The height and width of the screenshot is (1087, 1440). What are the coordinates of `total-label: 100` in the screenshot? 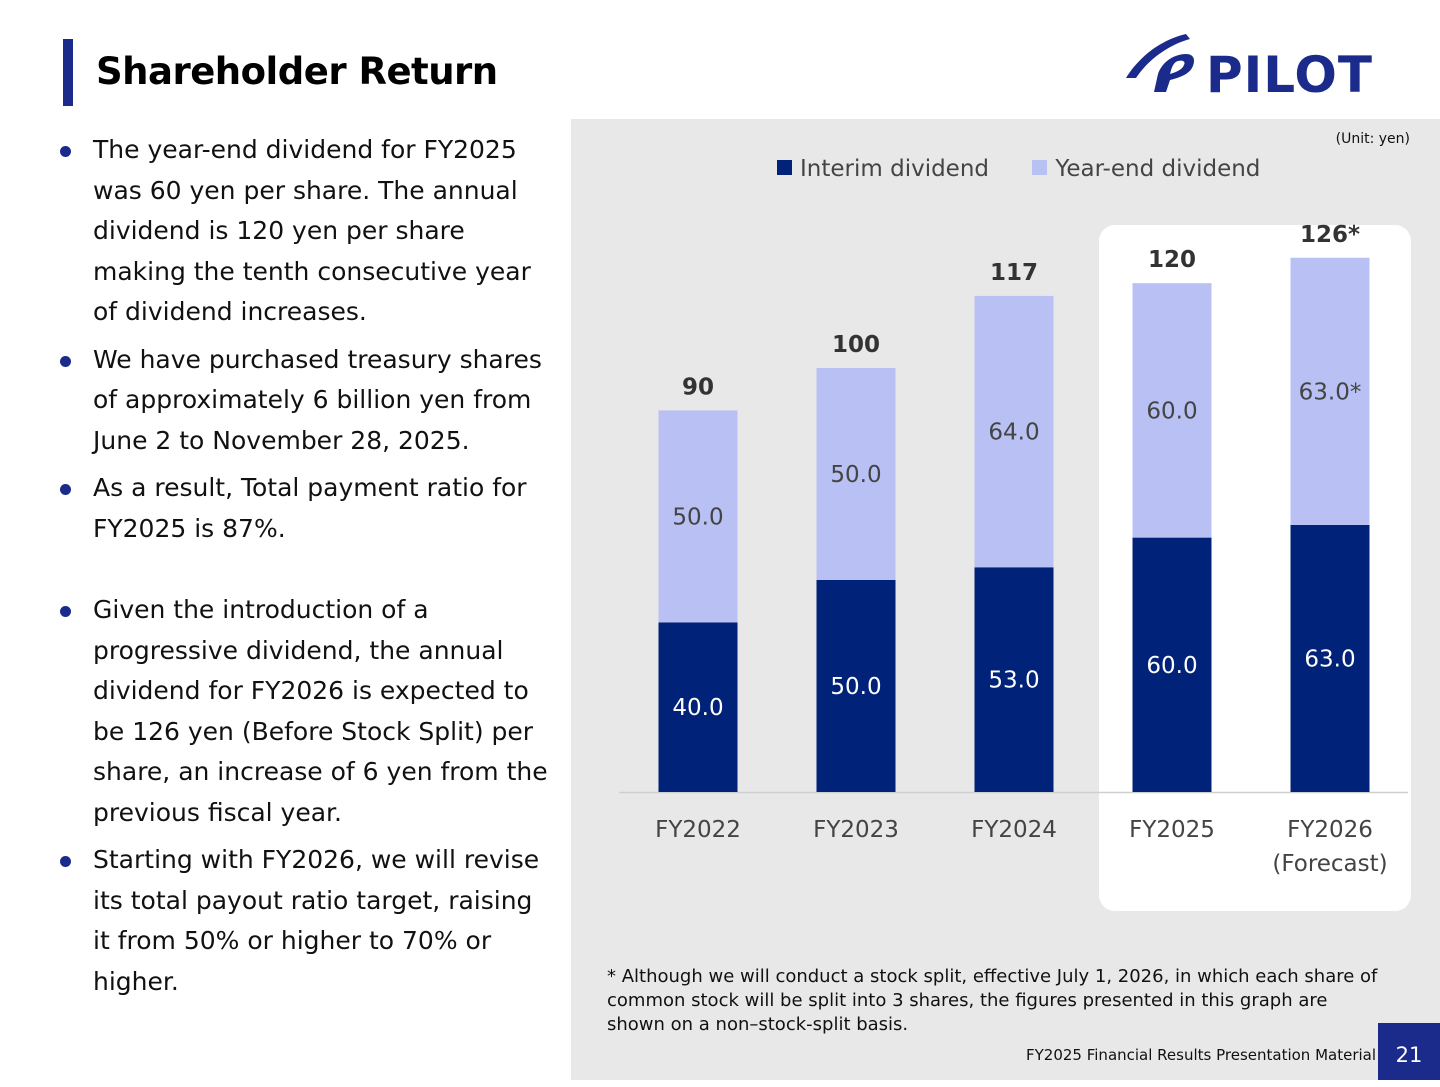 It's located at (856, 345).